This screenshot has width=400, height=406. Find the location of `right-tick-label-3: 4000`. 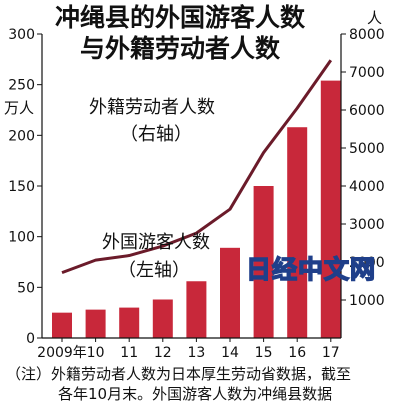

right-tick-label-3: 4000 is located at coordinates (367, 187).